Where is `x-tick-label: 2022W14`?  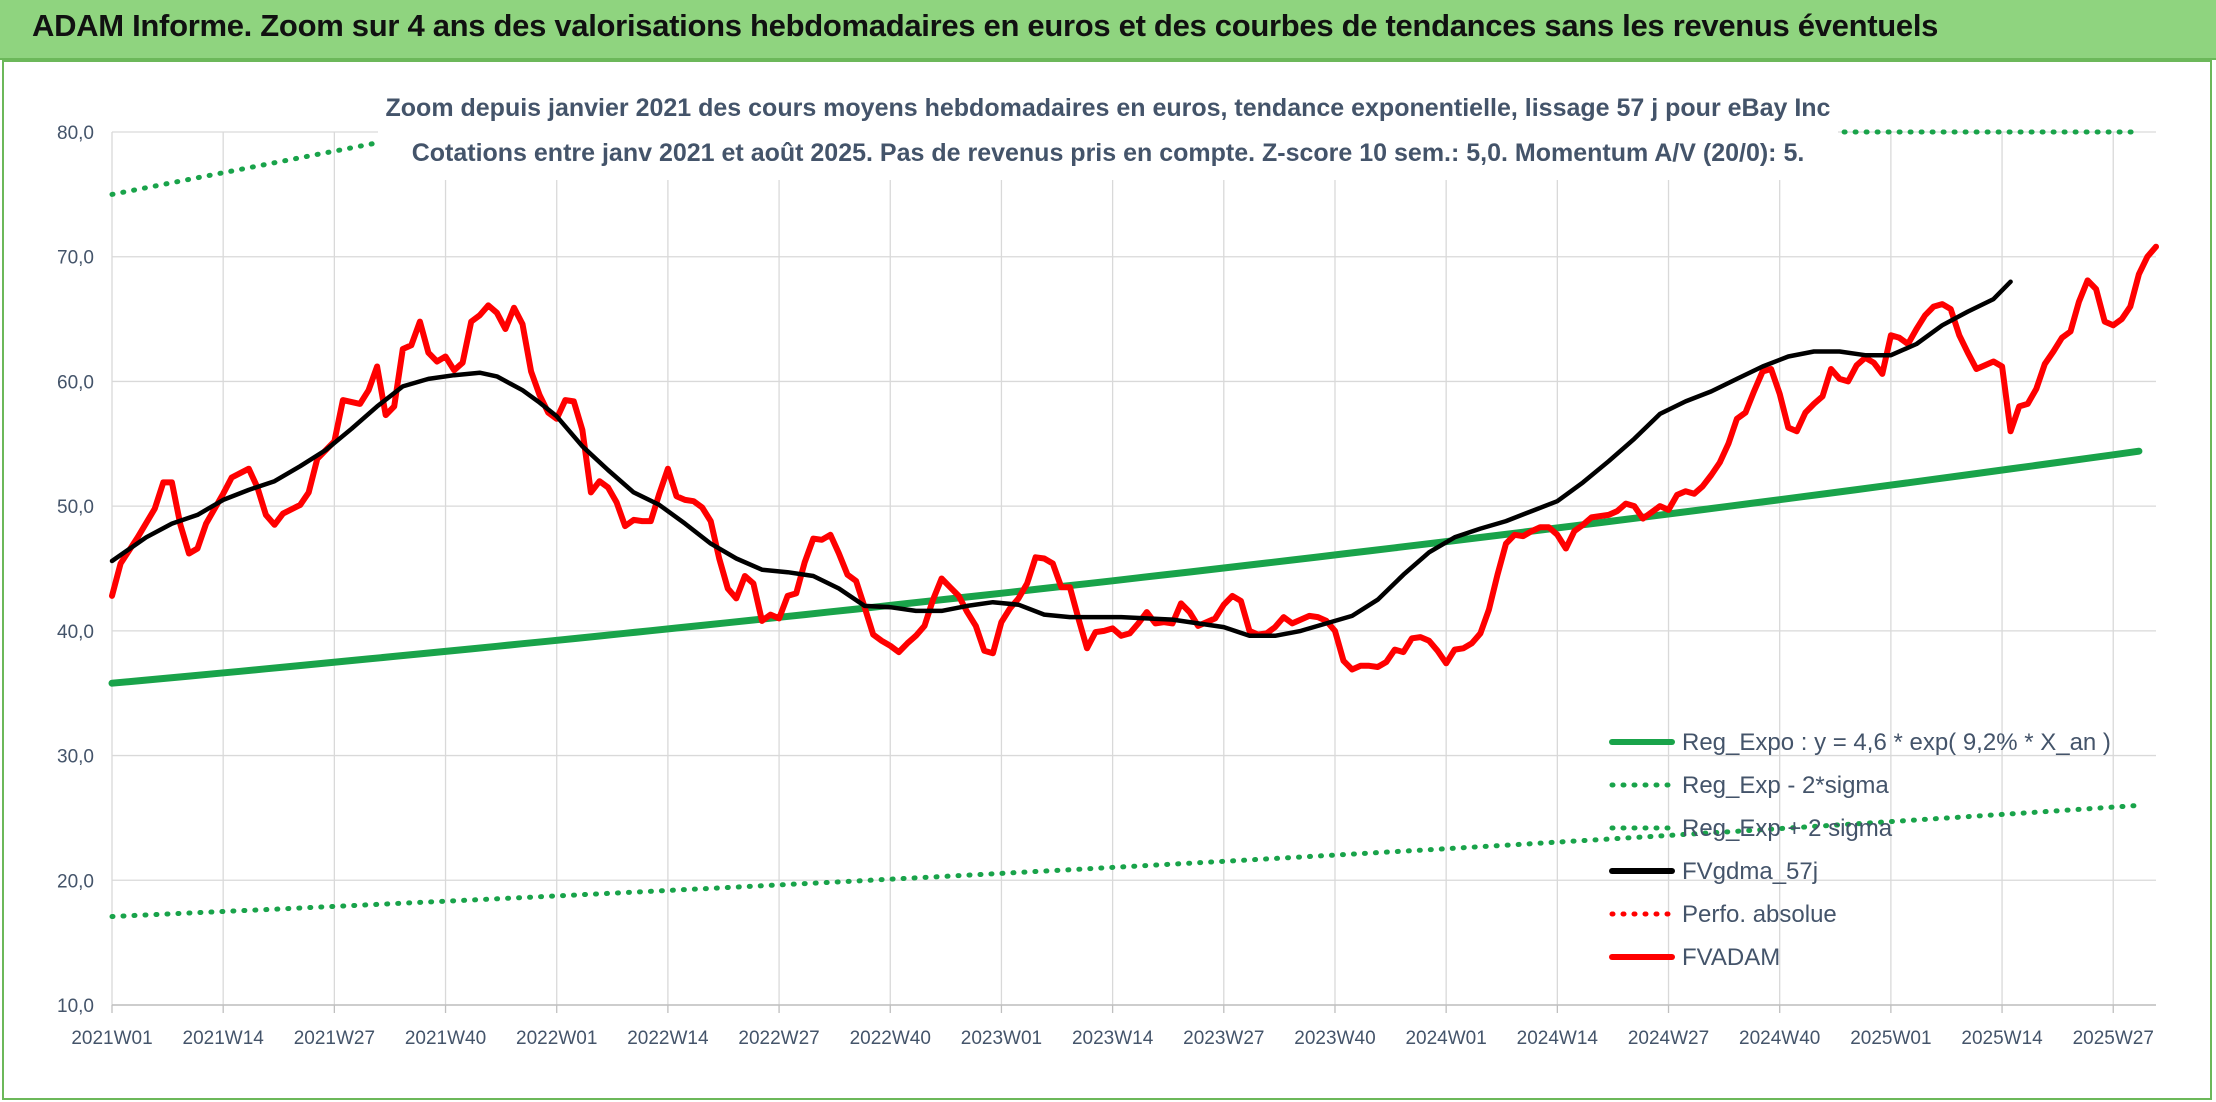 x-tick-label: 2022W14 is located at coordinates (668, 1038).